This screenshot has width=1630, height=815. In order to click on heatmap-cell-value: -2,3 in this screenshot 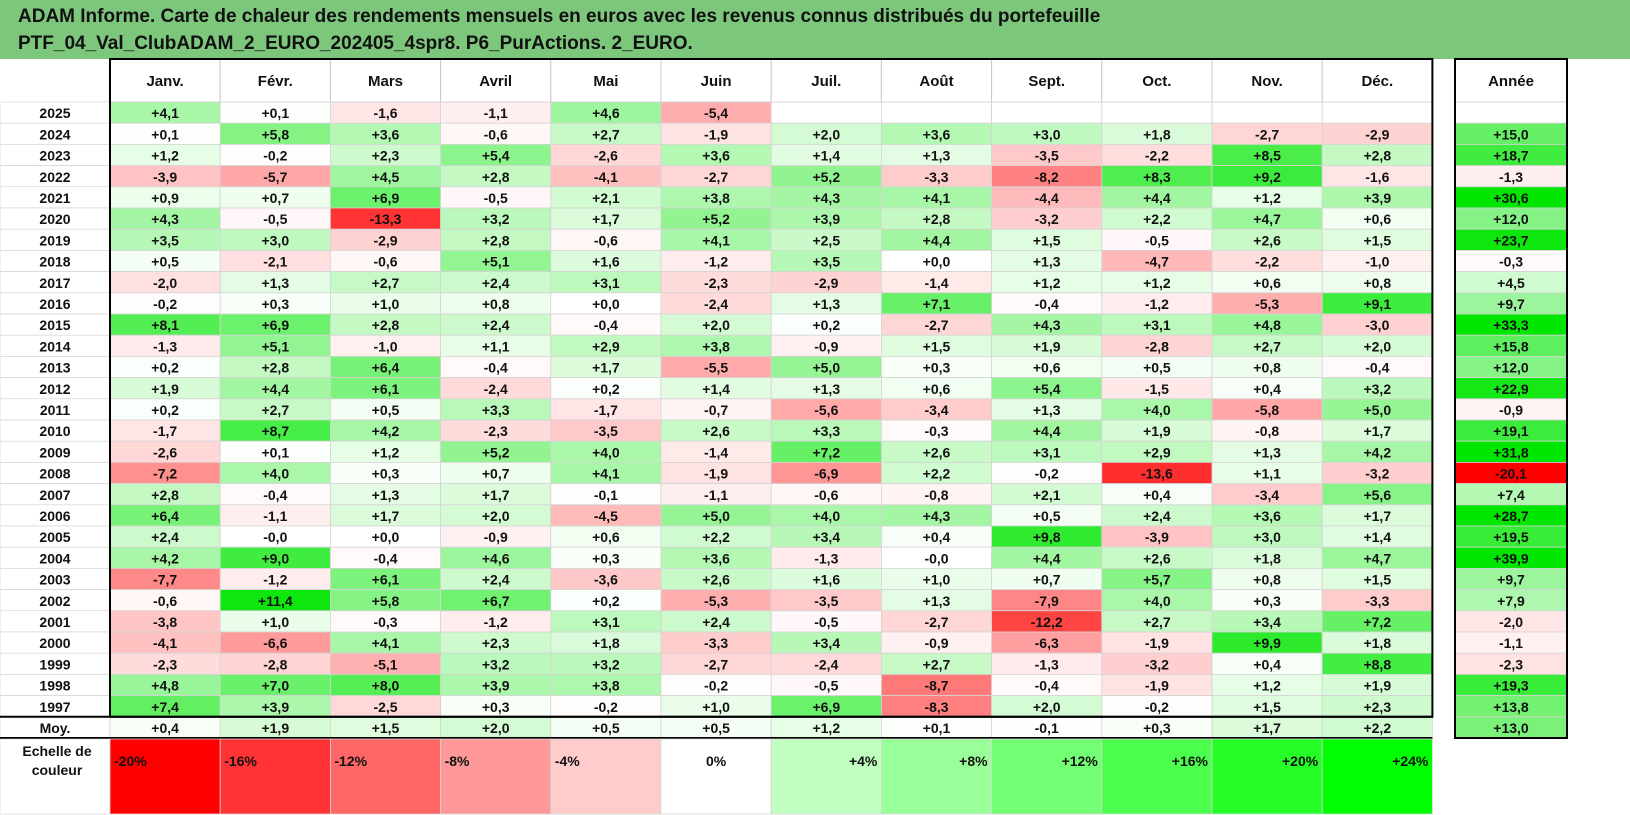, I will do `click(716, 283)`.